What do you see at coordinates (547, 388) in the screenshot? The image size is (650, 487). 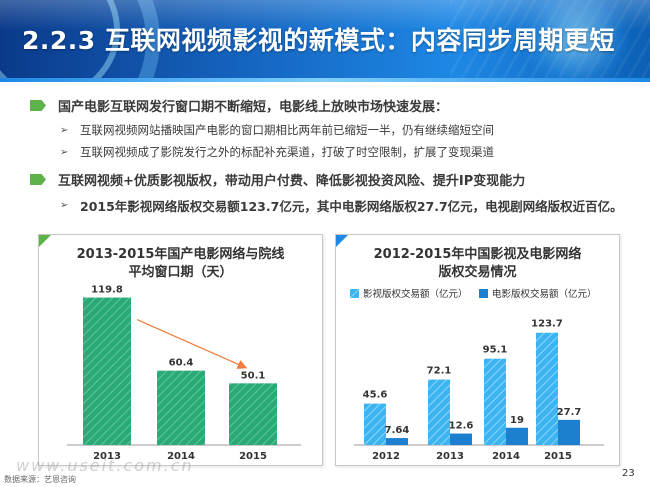 I see `bar-series-1-2015` at bounding box center [547, 388].